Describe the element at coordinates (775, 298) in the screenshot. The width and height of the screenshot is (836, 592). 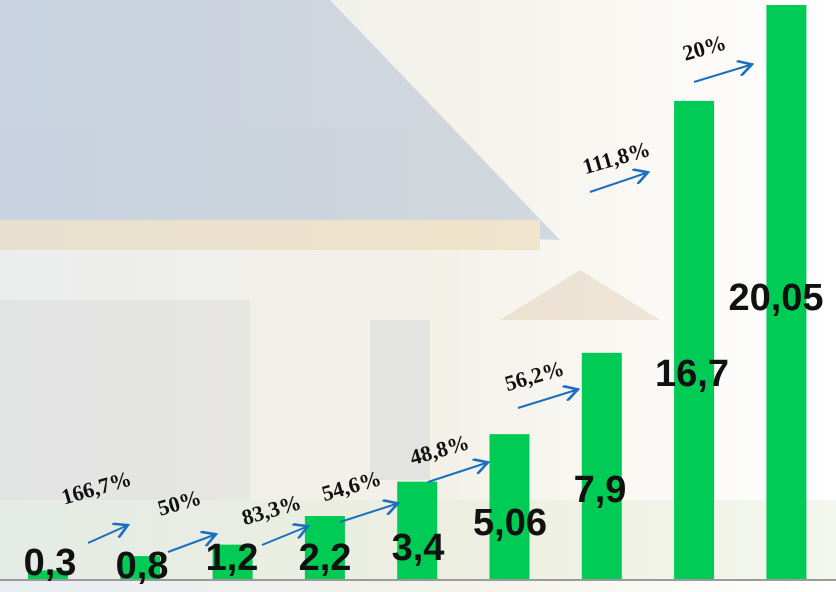
I see `value-label: 20,05` at that location.